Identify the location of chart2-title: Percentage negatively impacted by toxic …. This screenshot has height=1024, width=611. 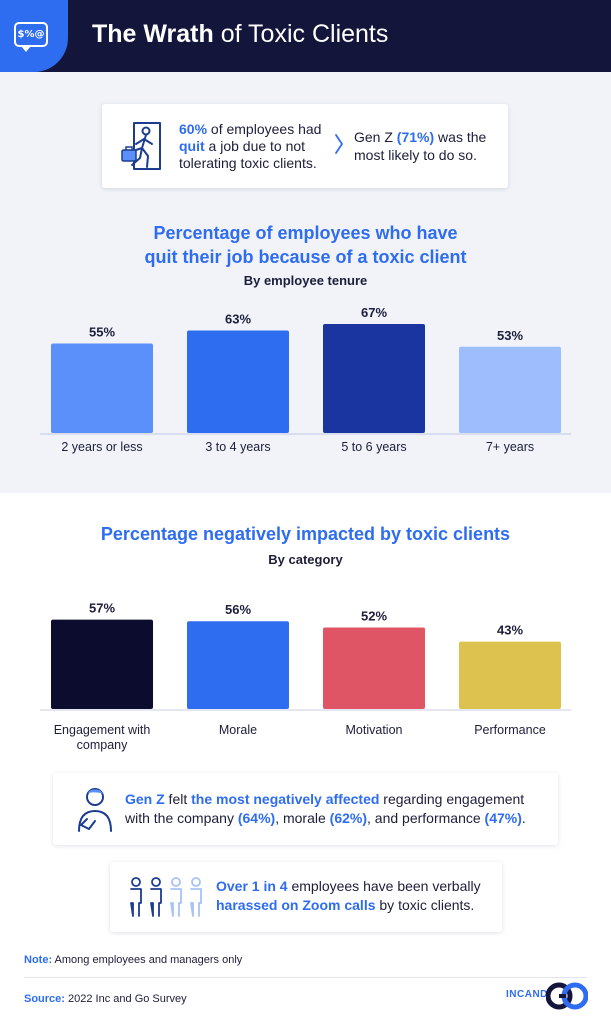
(305, 534).